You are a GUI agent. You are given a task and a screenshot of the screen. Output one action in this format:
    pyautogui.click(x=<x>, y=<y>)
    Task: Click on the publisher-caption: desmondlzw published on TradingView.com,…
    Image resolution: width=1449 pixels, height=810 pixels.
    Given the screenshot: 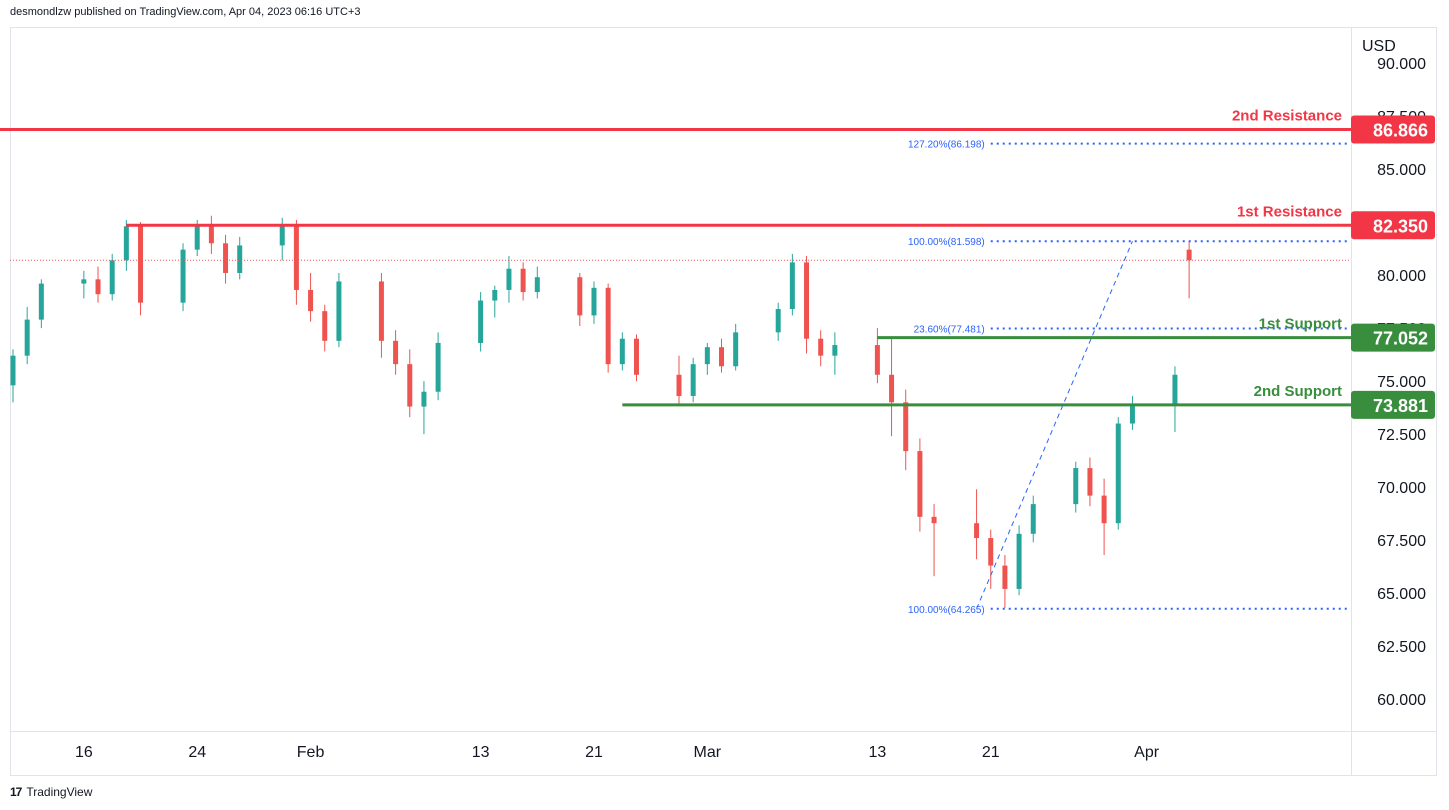 What is the action you would take?
    pyautogui.click(x=185, y=12)
    